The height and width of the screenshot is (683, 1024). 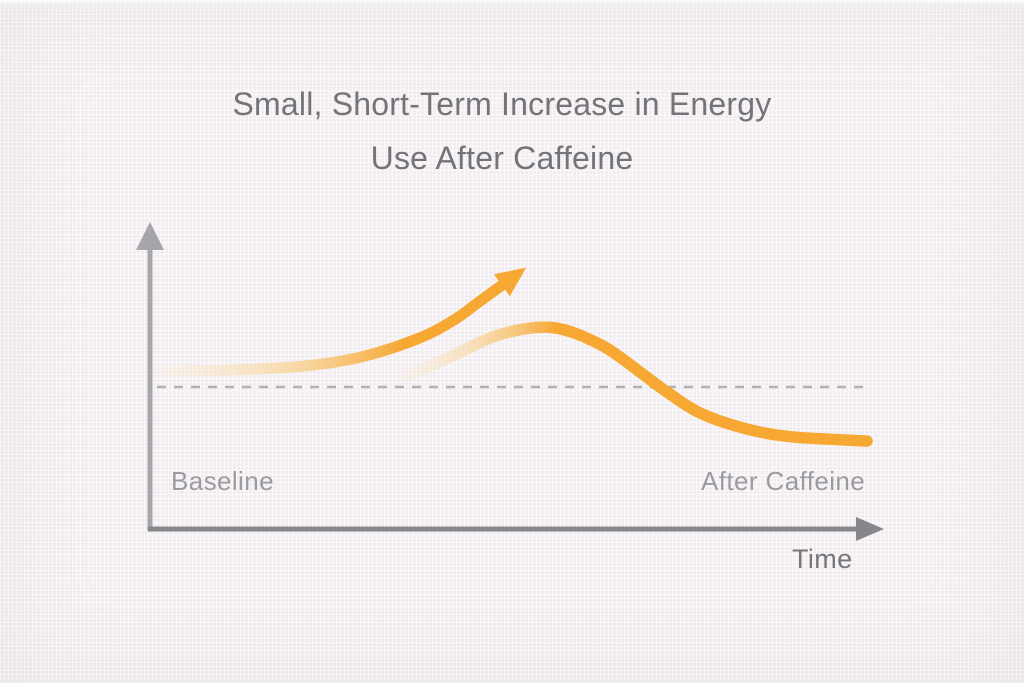 I want to click on after-caffeine-label: After Caffeine, so click(x=783, y=481).